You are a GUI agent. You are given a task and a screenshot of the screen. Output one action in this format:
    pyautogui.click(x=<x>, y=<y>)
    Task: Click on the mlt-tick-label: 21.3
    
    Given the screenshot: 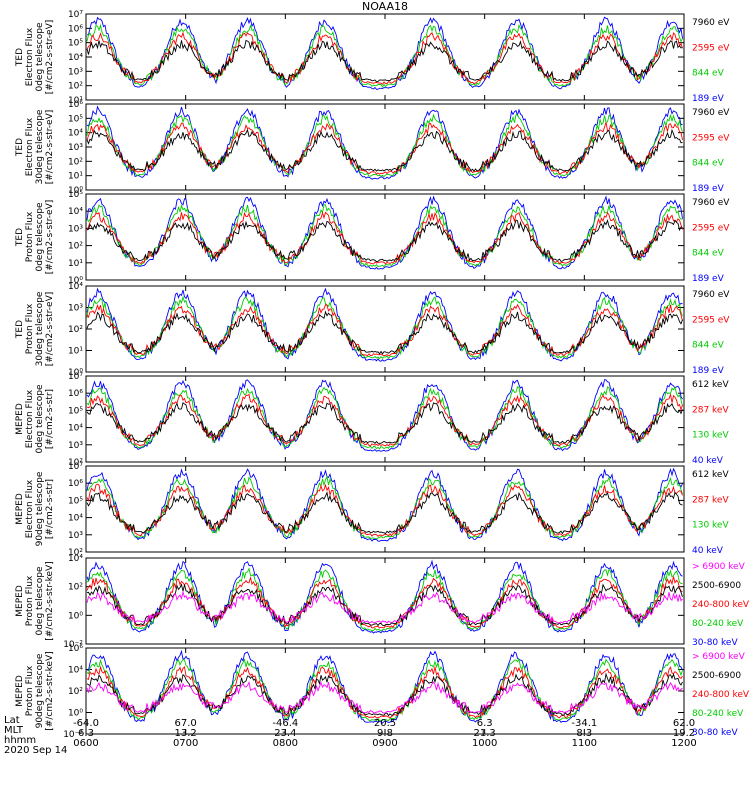 What is the action you would take?
    pyautogui.click(x=485, y=733)
    